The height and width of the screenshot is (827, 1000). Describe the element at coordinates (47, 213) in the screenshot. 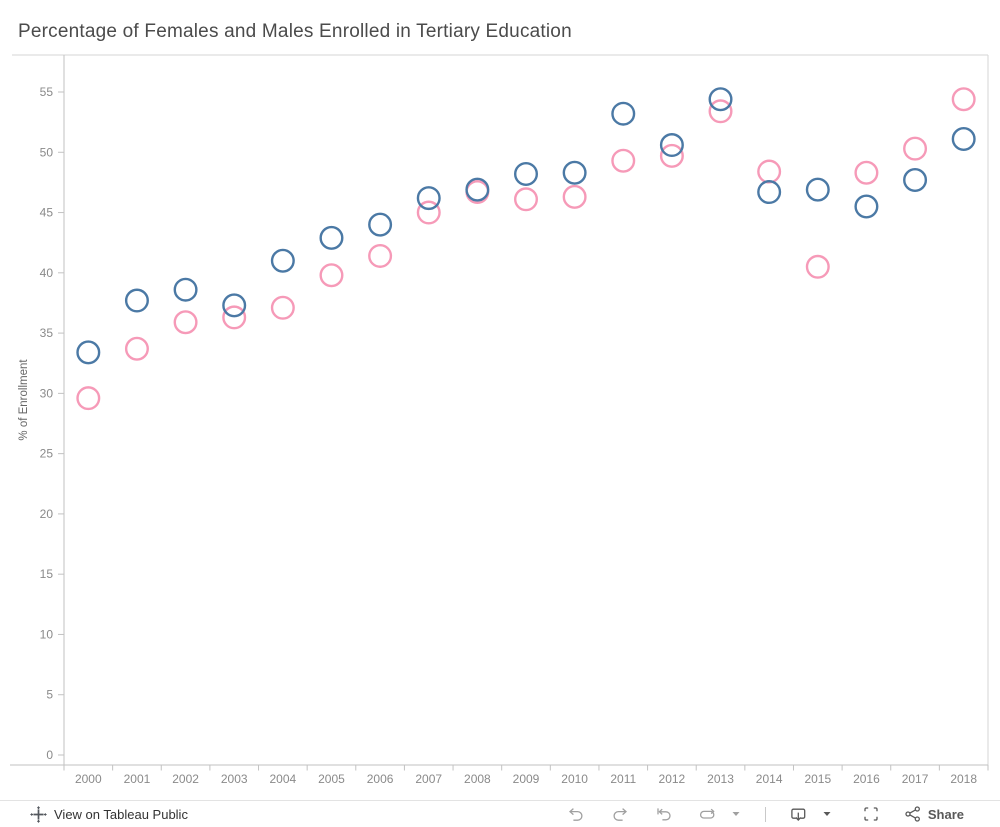

I see `y-tick-label: 45` at that location.